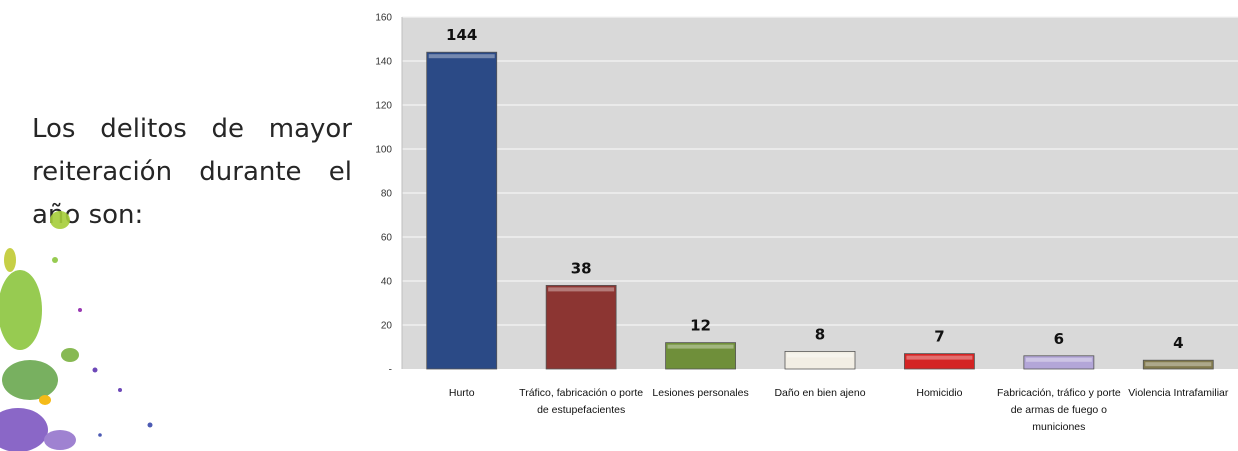  I want to click on data-label: 8, so click(820, 334).